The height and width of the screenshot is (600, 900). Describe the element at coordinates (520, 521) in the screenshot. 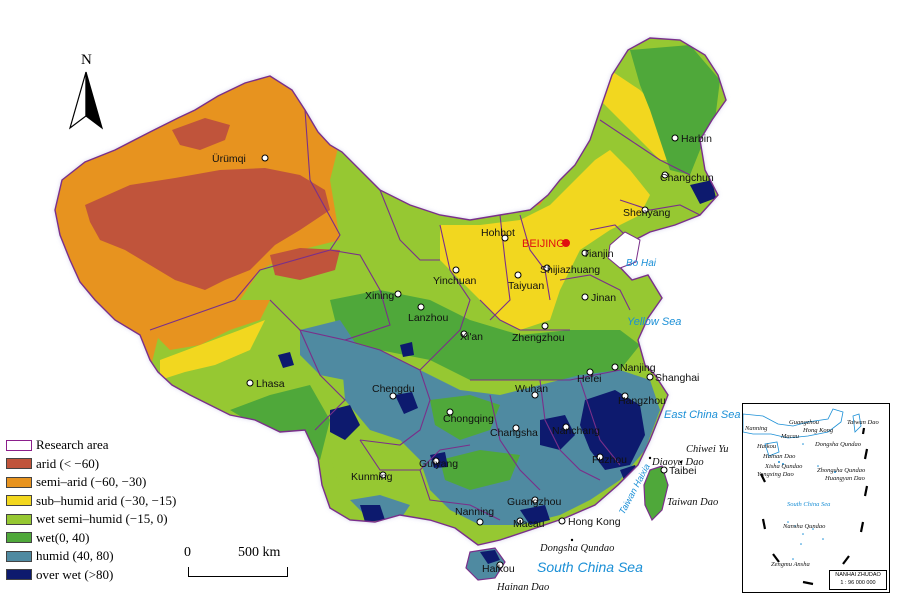

I see `city-marker-macau` at that location.